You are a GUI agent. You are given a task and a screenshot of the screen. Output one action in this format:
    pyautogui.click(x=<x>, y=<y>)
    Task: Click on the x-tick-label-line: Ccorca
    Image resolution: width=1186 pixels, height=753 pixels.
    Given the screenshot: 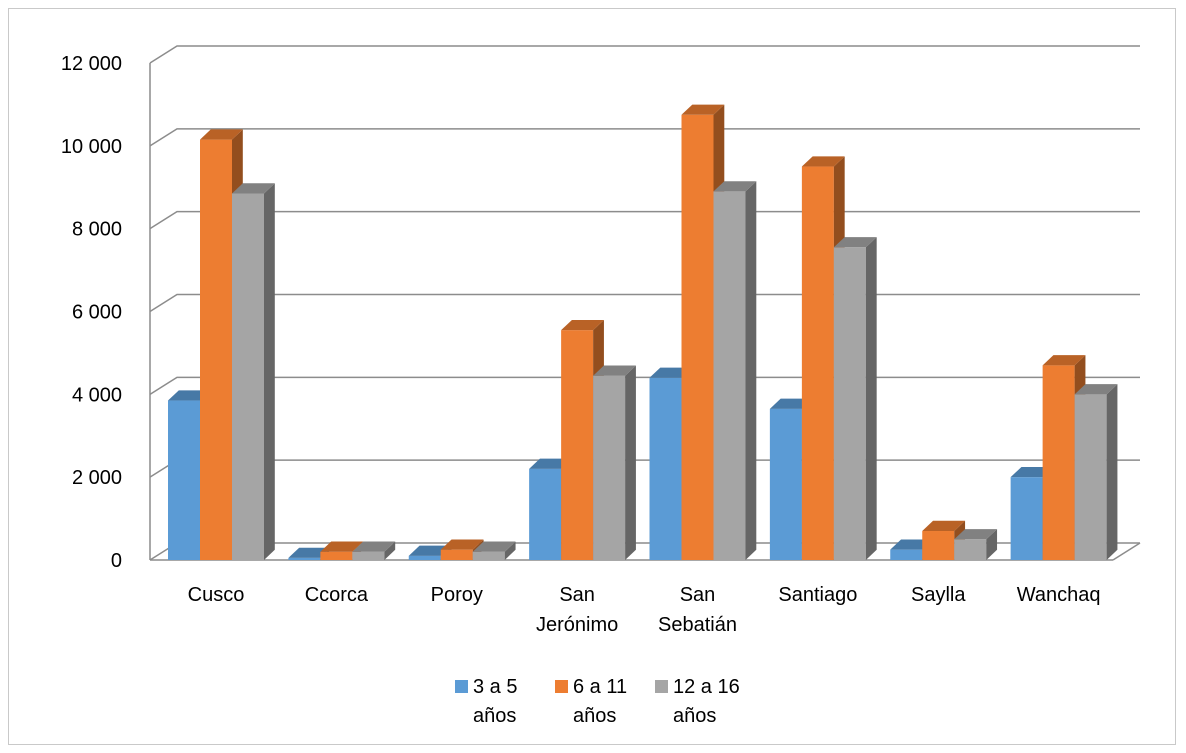 What is the action you would take?
    pyautogui.click(x=337, y=595)
    